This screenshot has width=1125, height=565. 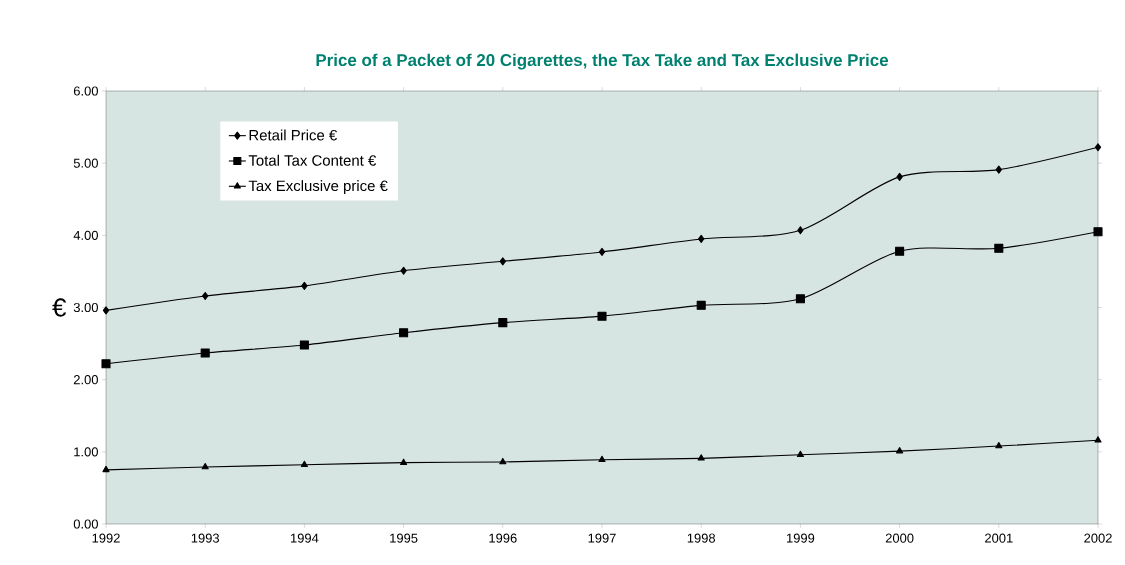 What do you see at coordinates (85, 163) in the screenshot?
I see `y-tick-label: 5.00` at bounding box center [85, 163].